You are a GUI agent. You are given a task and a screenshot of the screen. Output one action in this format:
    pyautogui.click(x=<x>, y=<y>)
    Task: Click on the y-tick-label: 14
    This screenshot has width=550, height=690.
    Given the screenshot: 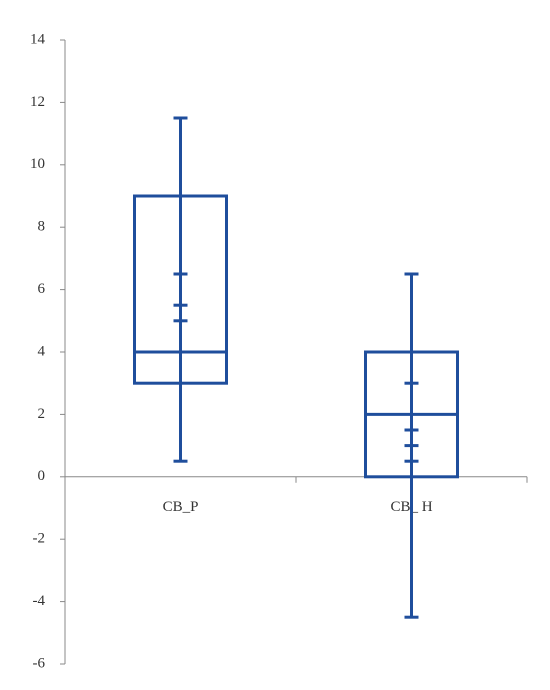 What is the action you would take?
    pyautogui.click(x=38, y=39)
    